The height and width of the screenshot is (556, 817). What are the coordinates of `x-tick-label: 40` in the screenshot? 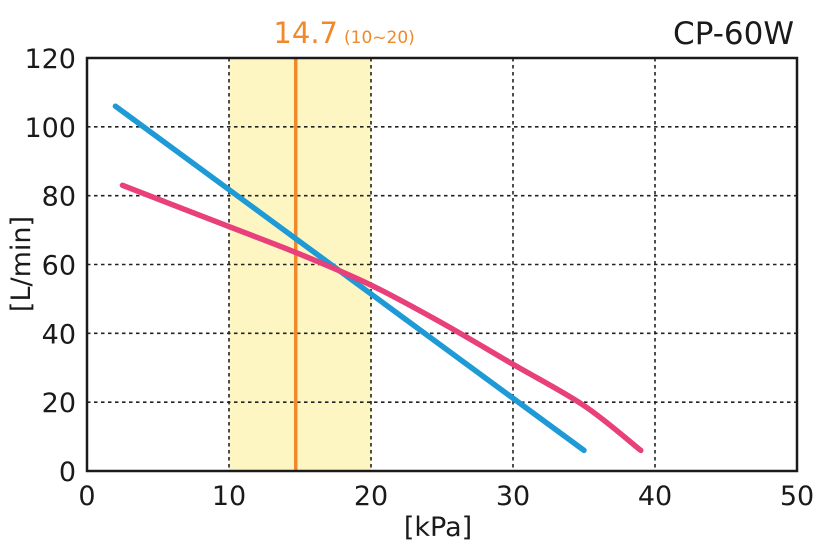 It's located at (655, 496).